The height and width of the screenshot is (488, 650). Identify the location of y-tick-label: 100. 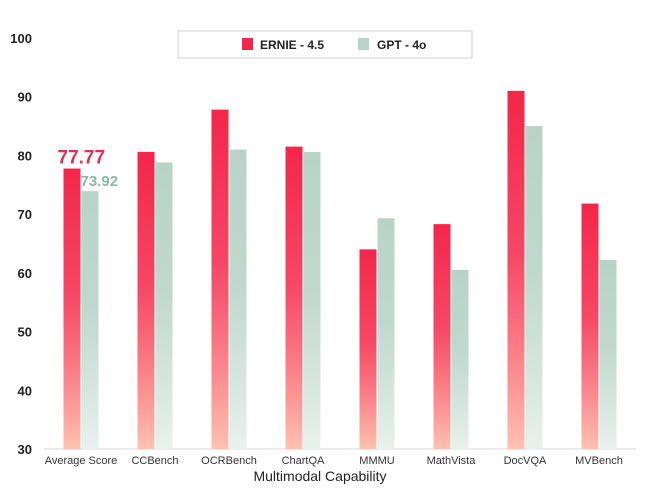
(21, 38).